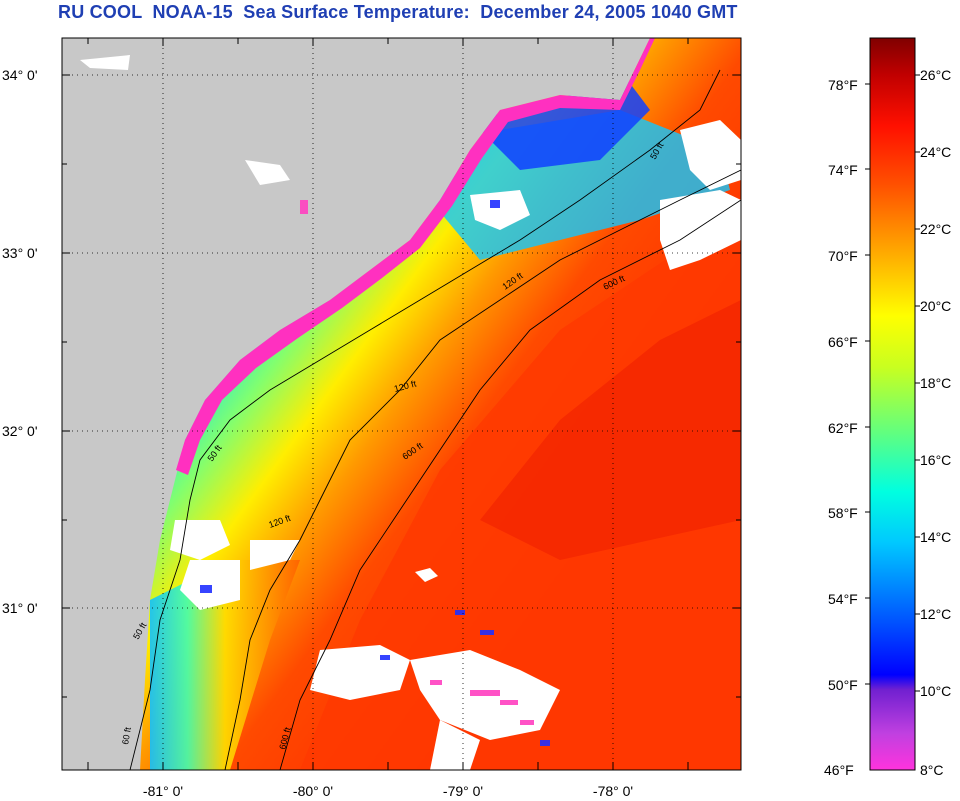  Describe the element at coordinates (20, 253) in the screenshot. I see `lat-label-33: 33° 0'` at that location.